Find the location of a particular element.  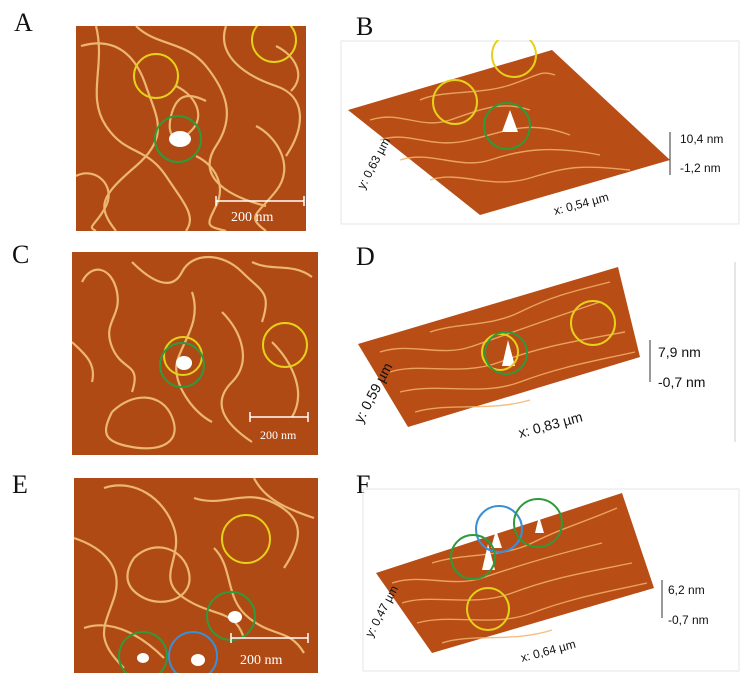

afm-image-e: 200 nm is located at coordinates (196, 575).